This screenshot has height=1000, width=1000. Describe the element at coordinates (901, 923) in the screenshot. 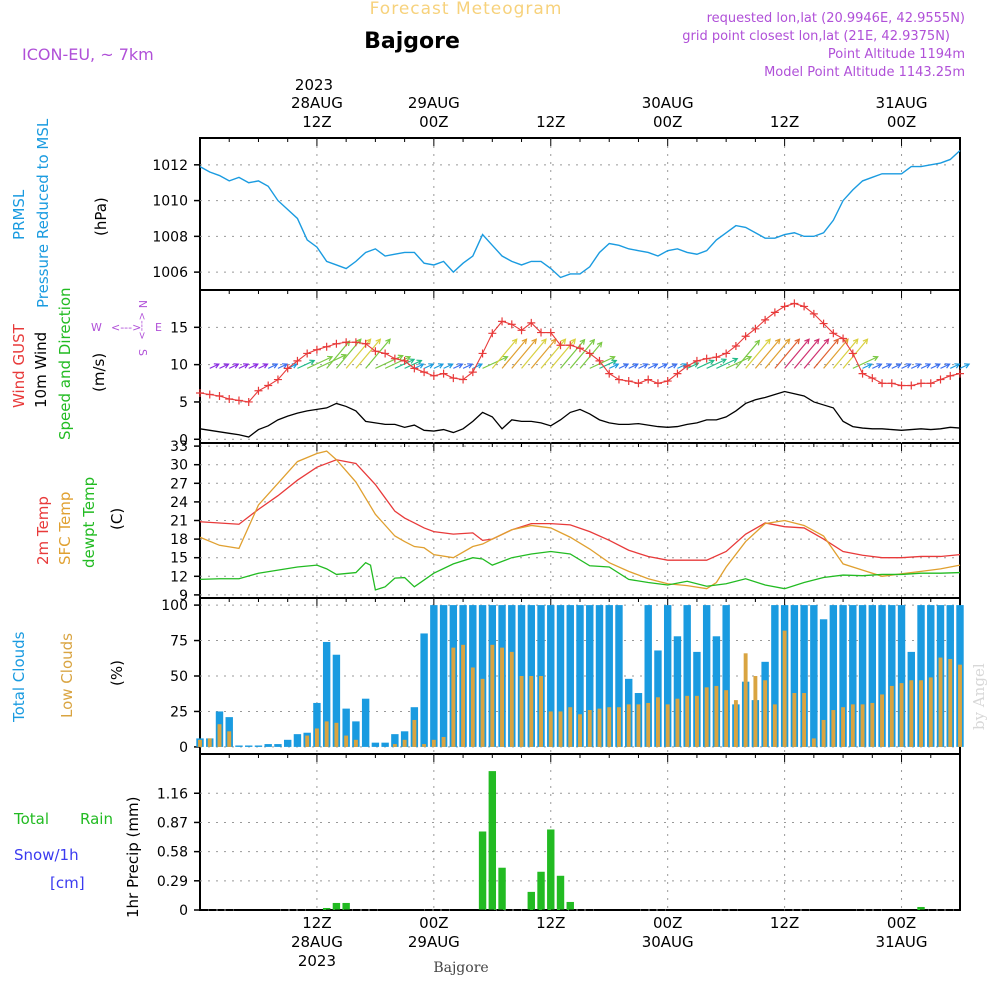

I see `bottom-hour-label: 00Z` at that location.